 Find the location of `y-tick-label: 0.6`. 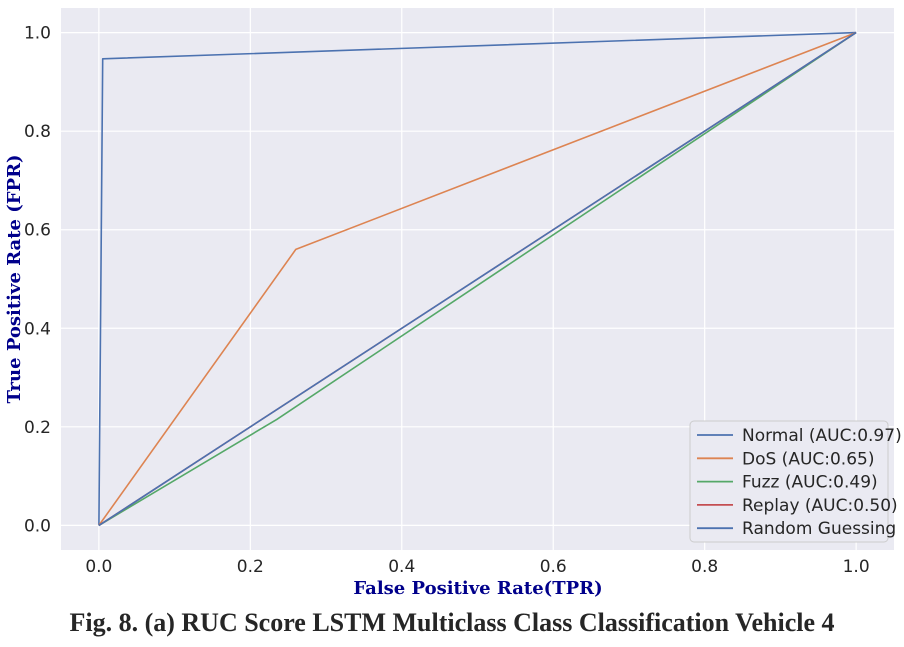

y-tick-label: 0.6 is located at coordinates (37, 231).